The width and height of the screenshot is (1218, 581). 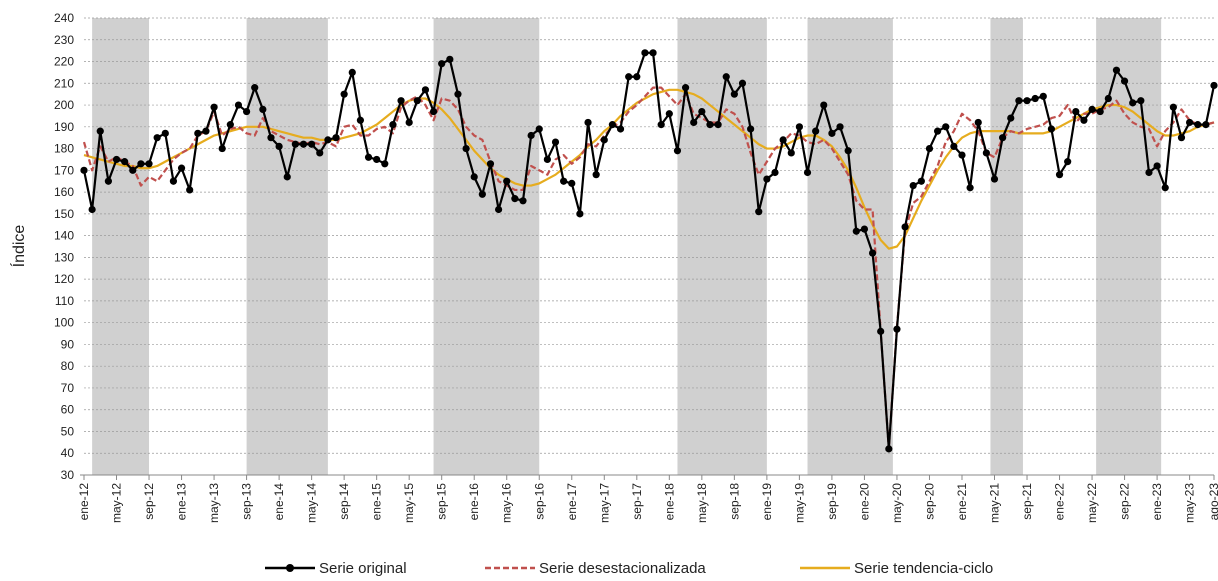 I want to click on y-tick-label: 60, so click(x=68, y=410).